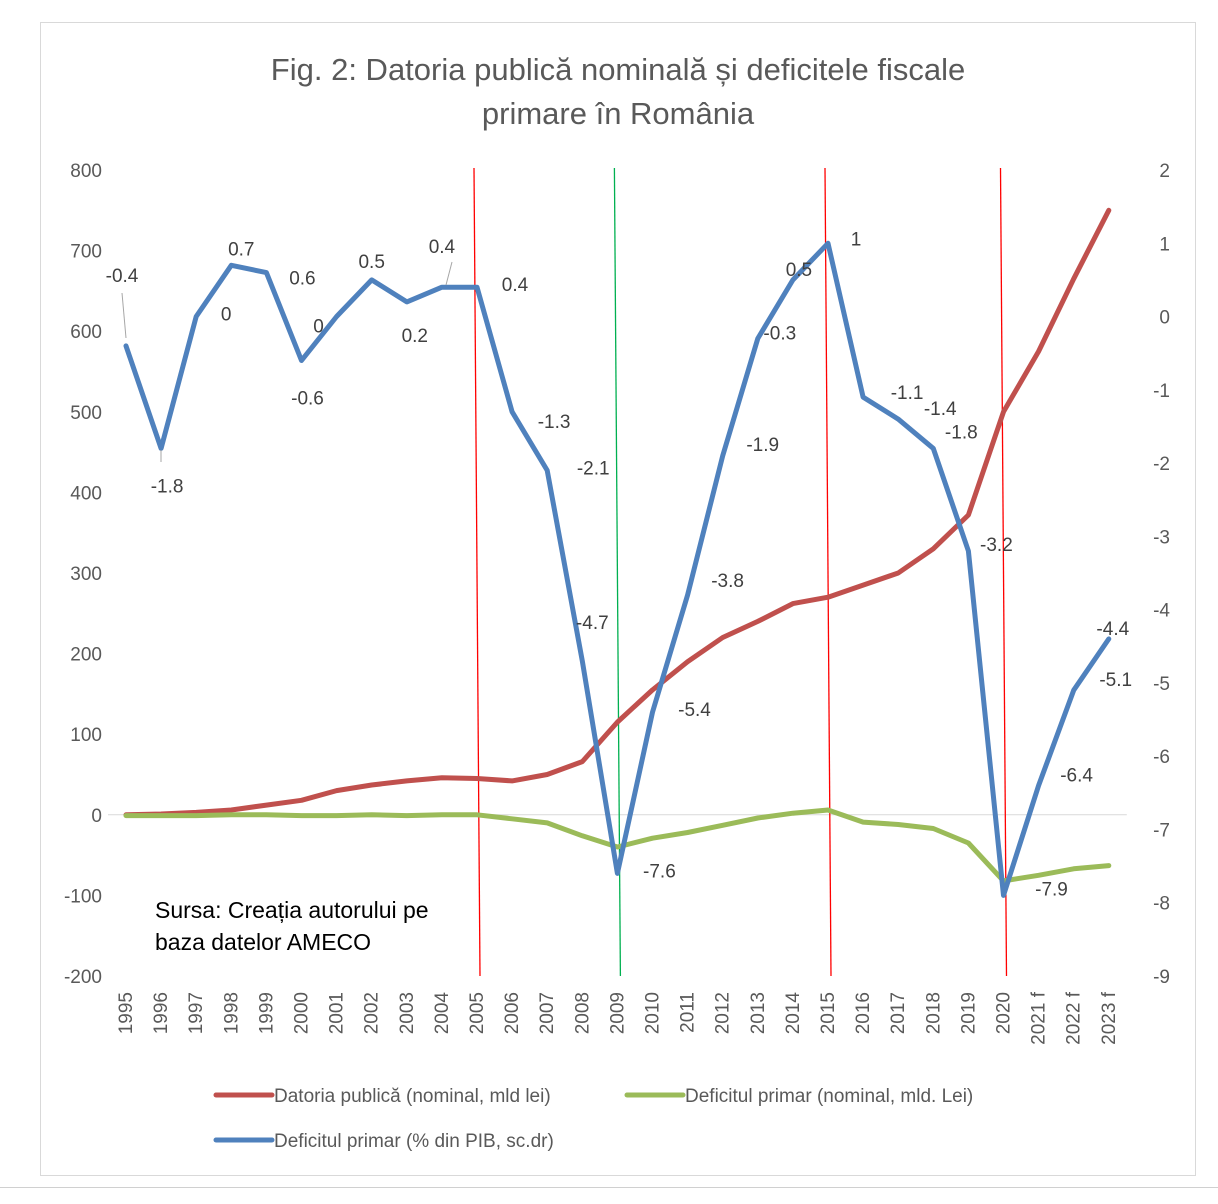  What do you see at coordinates (593, 468) in the screenshot?
I see `data-label: -2.1` at bounding box center [593, 468].